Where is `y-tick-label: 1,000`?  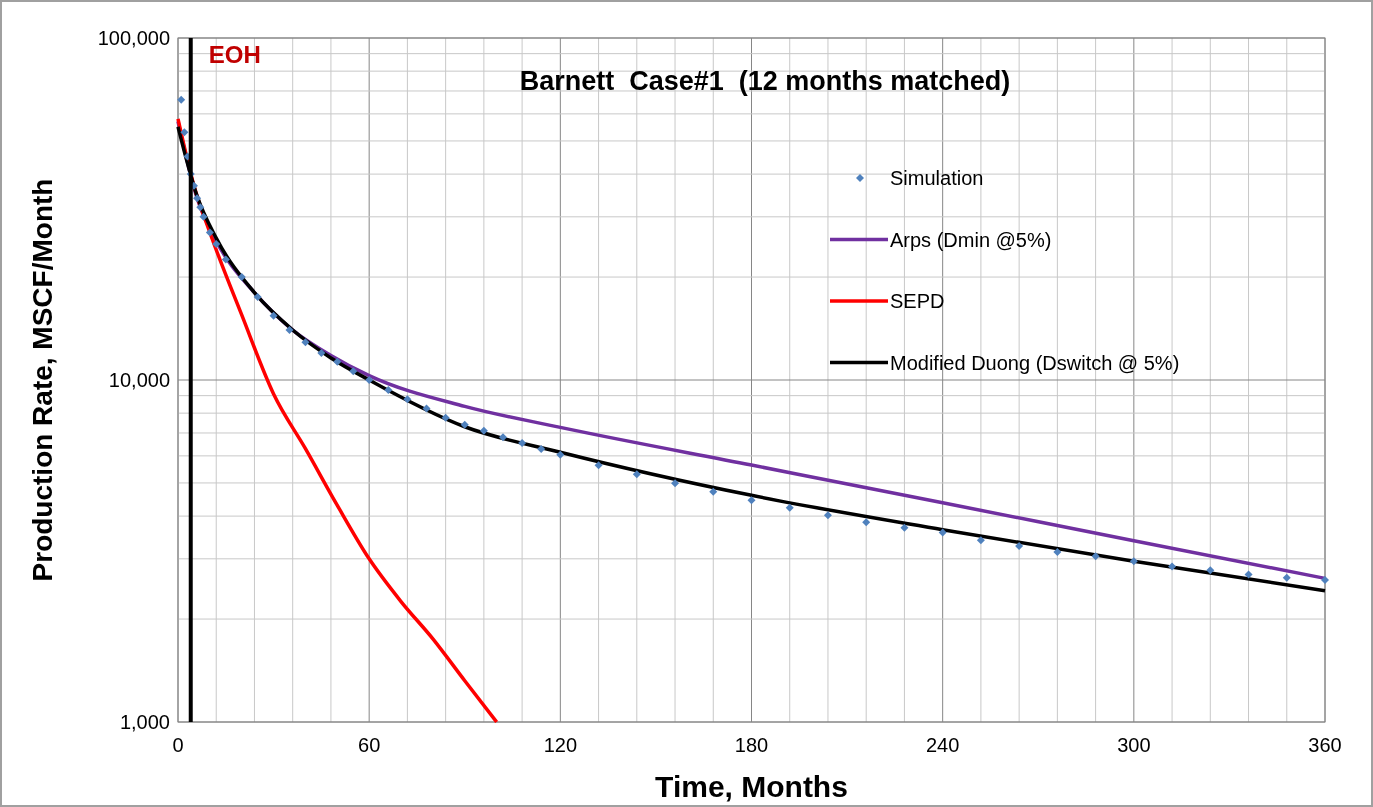 y-tick-label: 1,000 is located at coordinates (144, 722).